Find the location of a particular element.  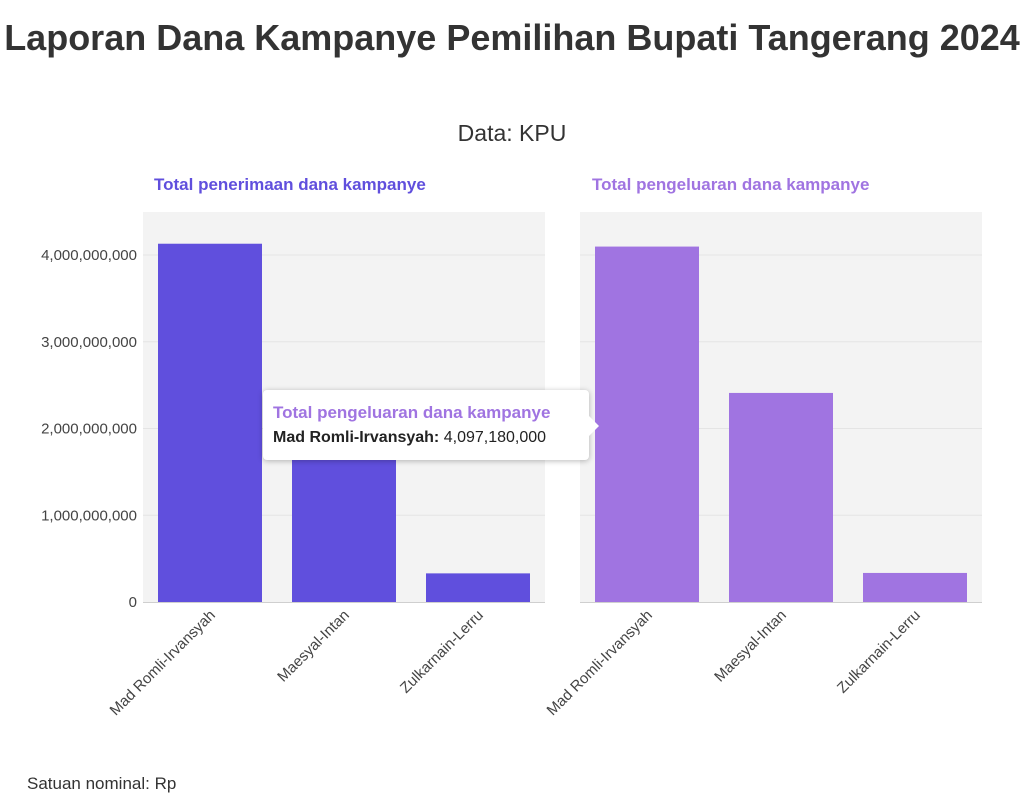

y-tick-label: 4,000,000,000 is located at coordinates (89, 255).